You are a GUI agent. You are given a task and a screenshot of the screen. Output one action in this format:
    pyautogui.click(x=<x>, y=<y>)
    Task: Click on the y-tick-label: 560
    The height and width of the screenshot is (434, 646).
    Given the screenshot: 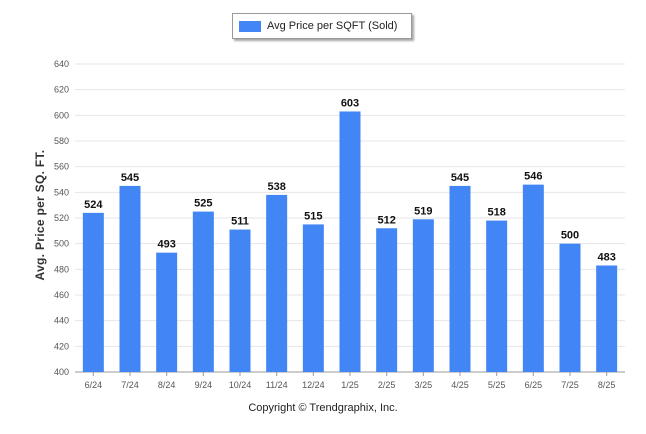 What is the action you would take?
    pyautogui.click(x=61, y=167)
    